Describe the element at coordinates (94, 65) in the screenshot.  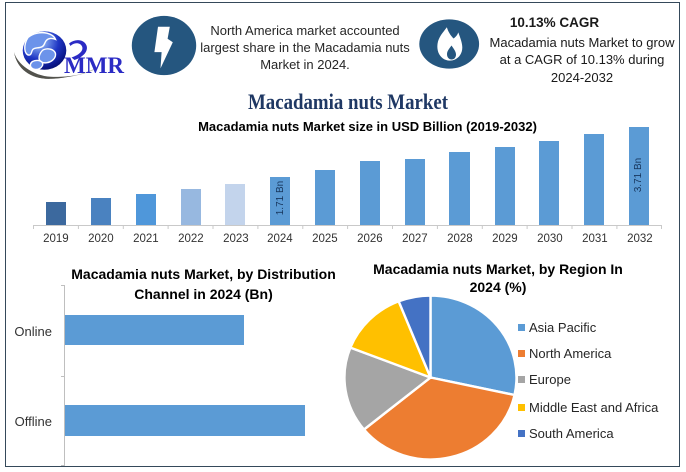
I see `svg-text: MMR` at that location.